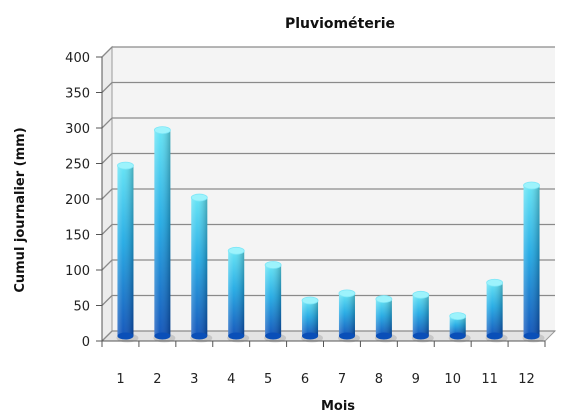  Describe the element at coordinates (526, 379) in the screenshot. I see `x-tick-label: 12` at that location.